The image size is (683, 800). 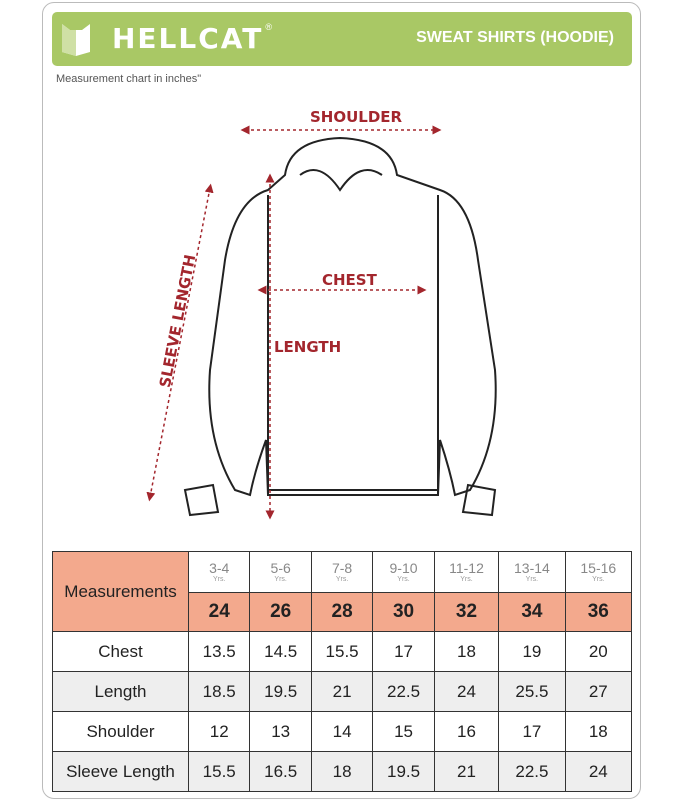 What do you see at coordinates (403, 612) in the screenshot?
I see `size-cell: 30` at bounding box center [403, 612].